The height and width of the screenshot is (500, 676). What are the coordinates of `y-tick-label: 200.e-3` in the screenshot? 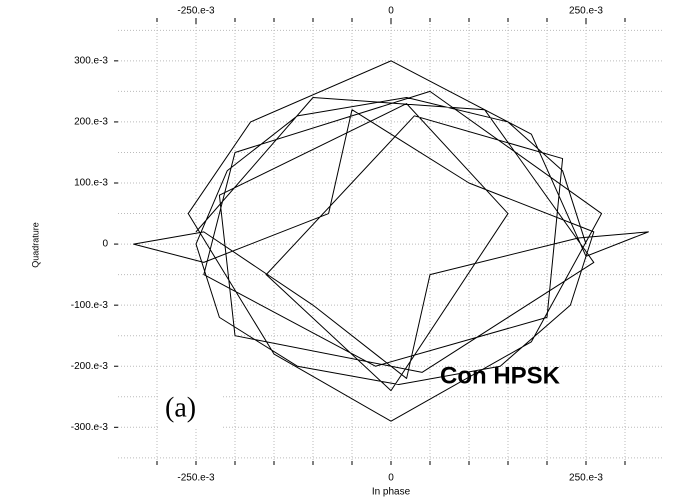 It's located at (91, 122).